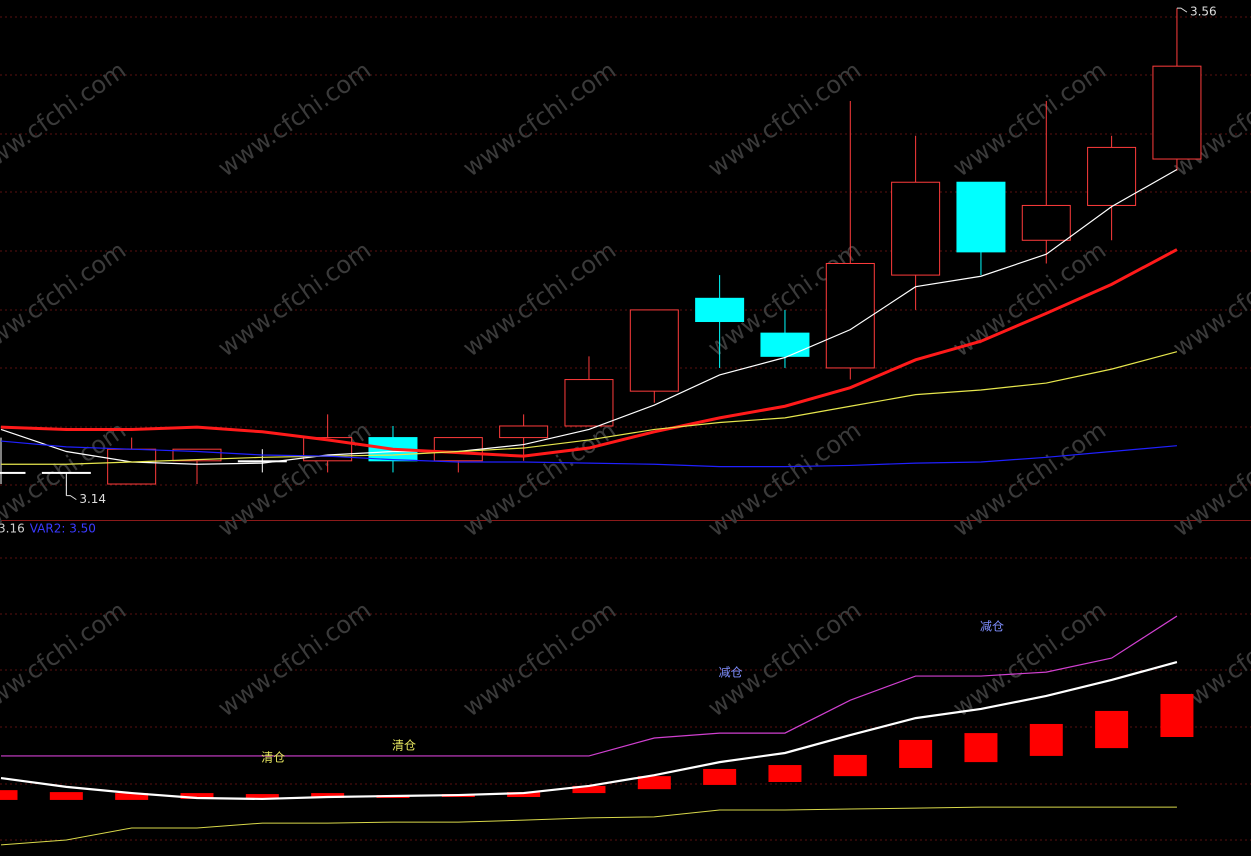  What do you see at coordinates (1203, 12) in the screenshot?
I see `price-annotation: 3.56` at bounding box center [1203, 12].